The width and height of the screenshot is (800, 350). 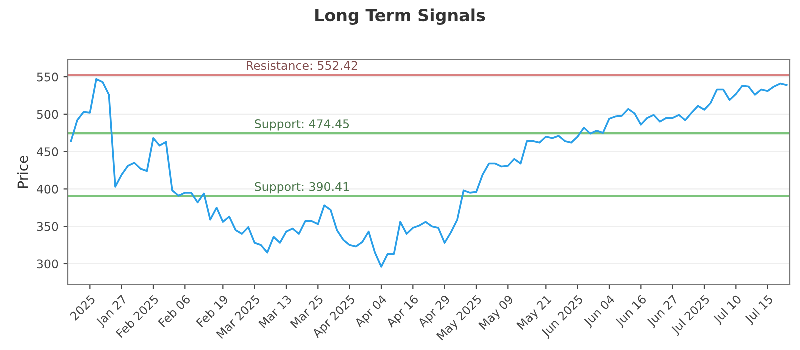 I want to click on y-tick-label: 350, so click(x=47, y=227).